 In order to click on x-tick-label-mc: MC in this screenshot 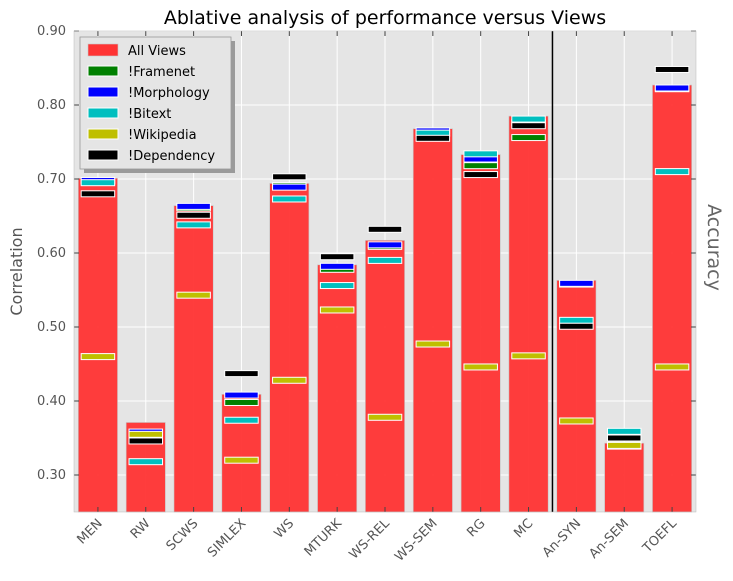, I will do `click(523, 528)`.